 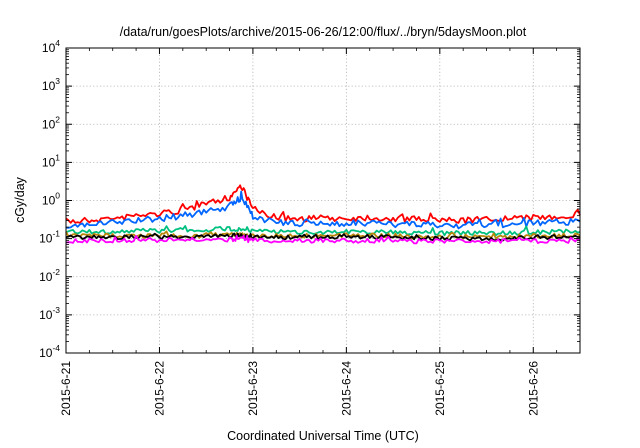 What do you see at coordinates (346, 388) in the screenshot?
I see `x-tick-label: 2015-6-24` at bounding box center [346, 388].